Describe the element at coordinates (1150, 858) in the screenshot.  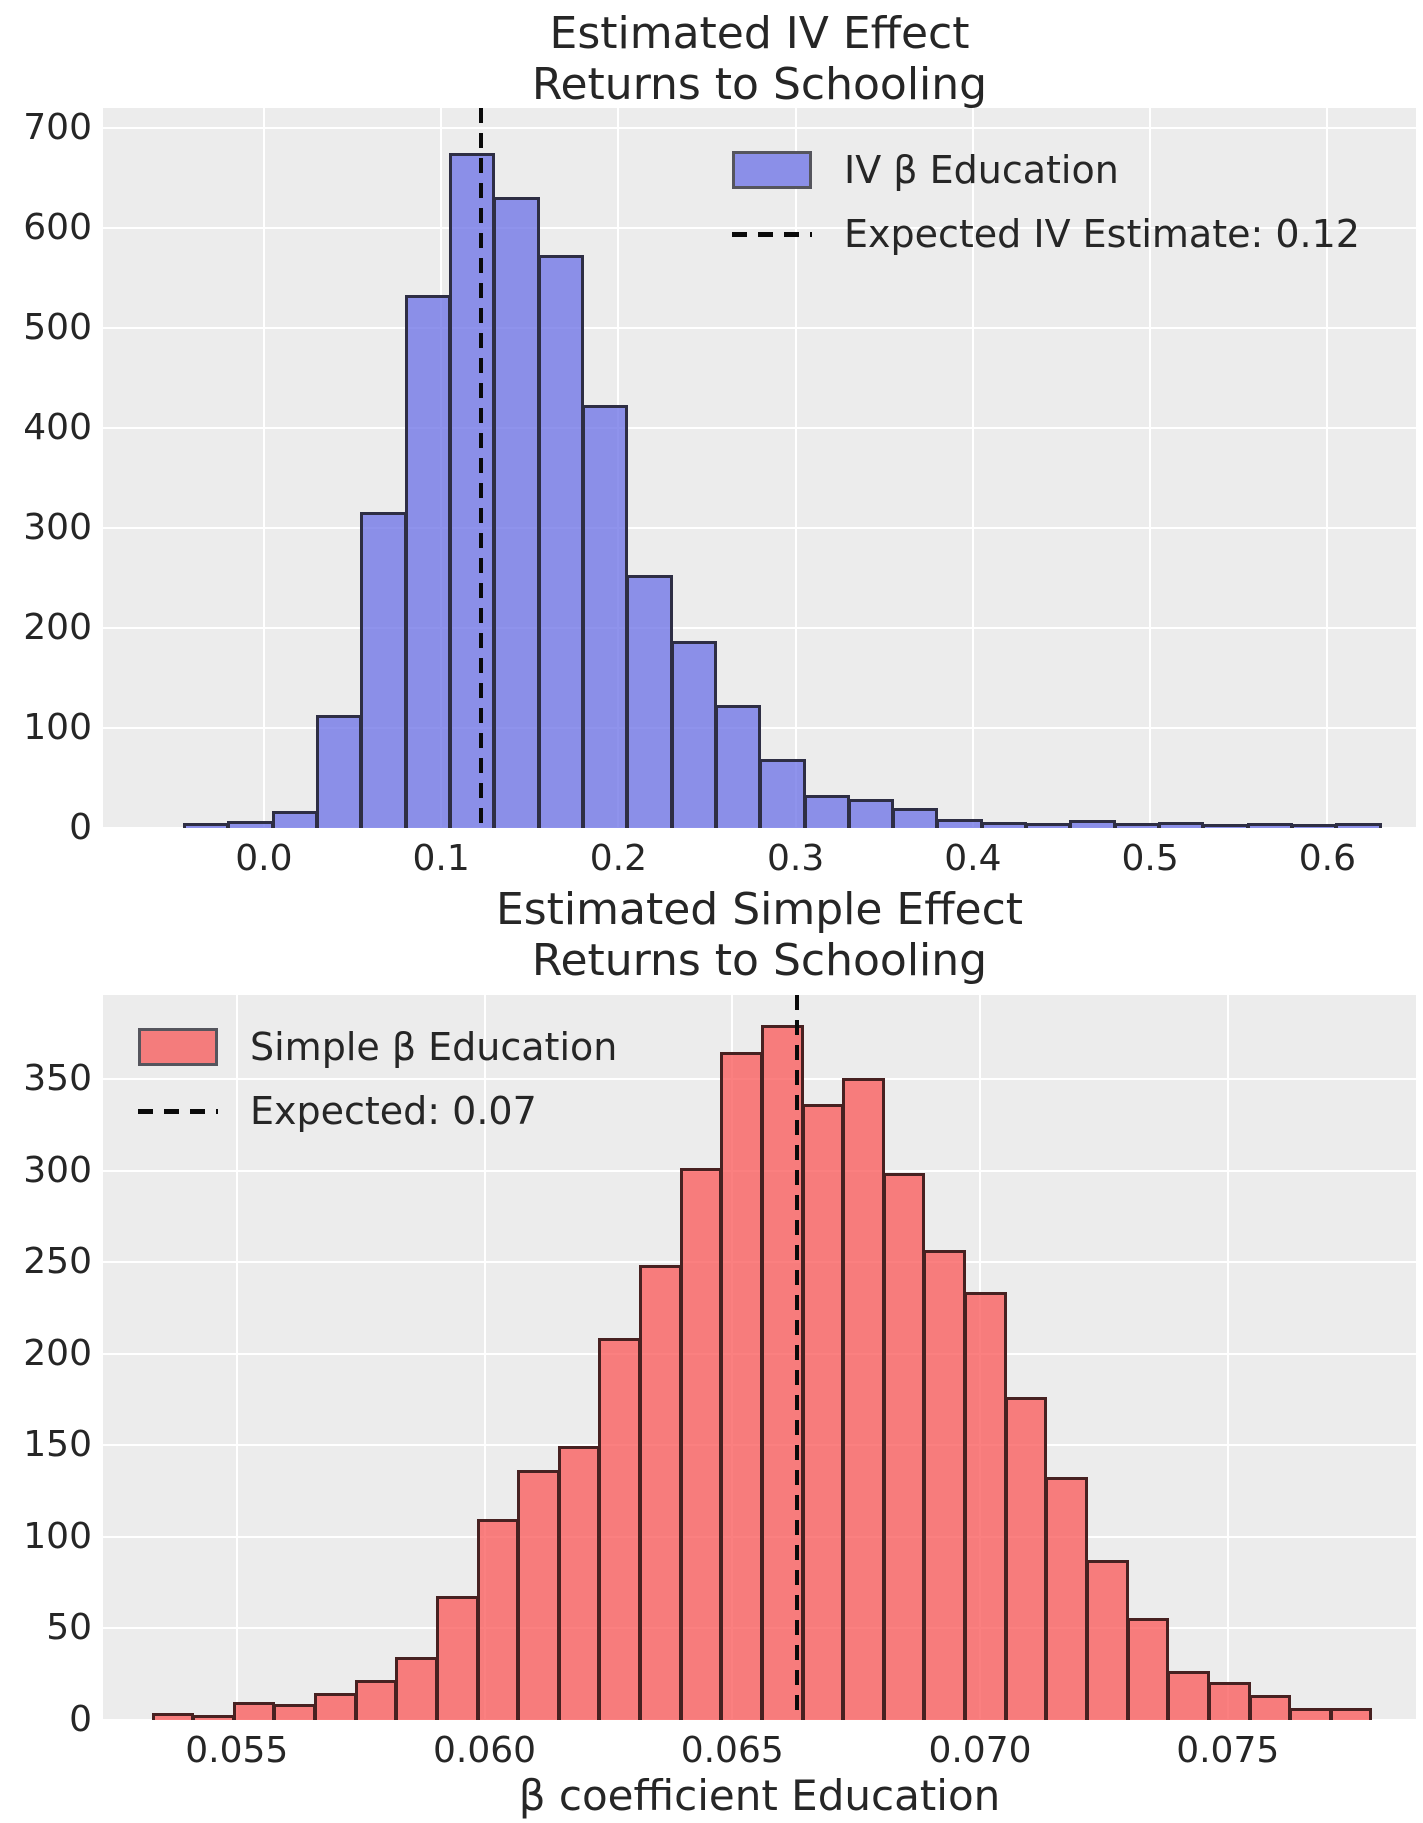
I see `x-tick-label: 0.5` at that location.